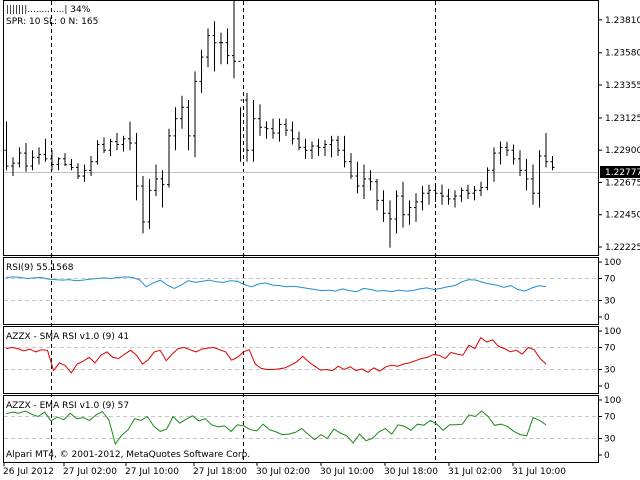 This screenshot has width=640, height=480. I want to click on ema-rsi-line, so click(276, 428).